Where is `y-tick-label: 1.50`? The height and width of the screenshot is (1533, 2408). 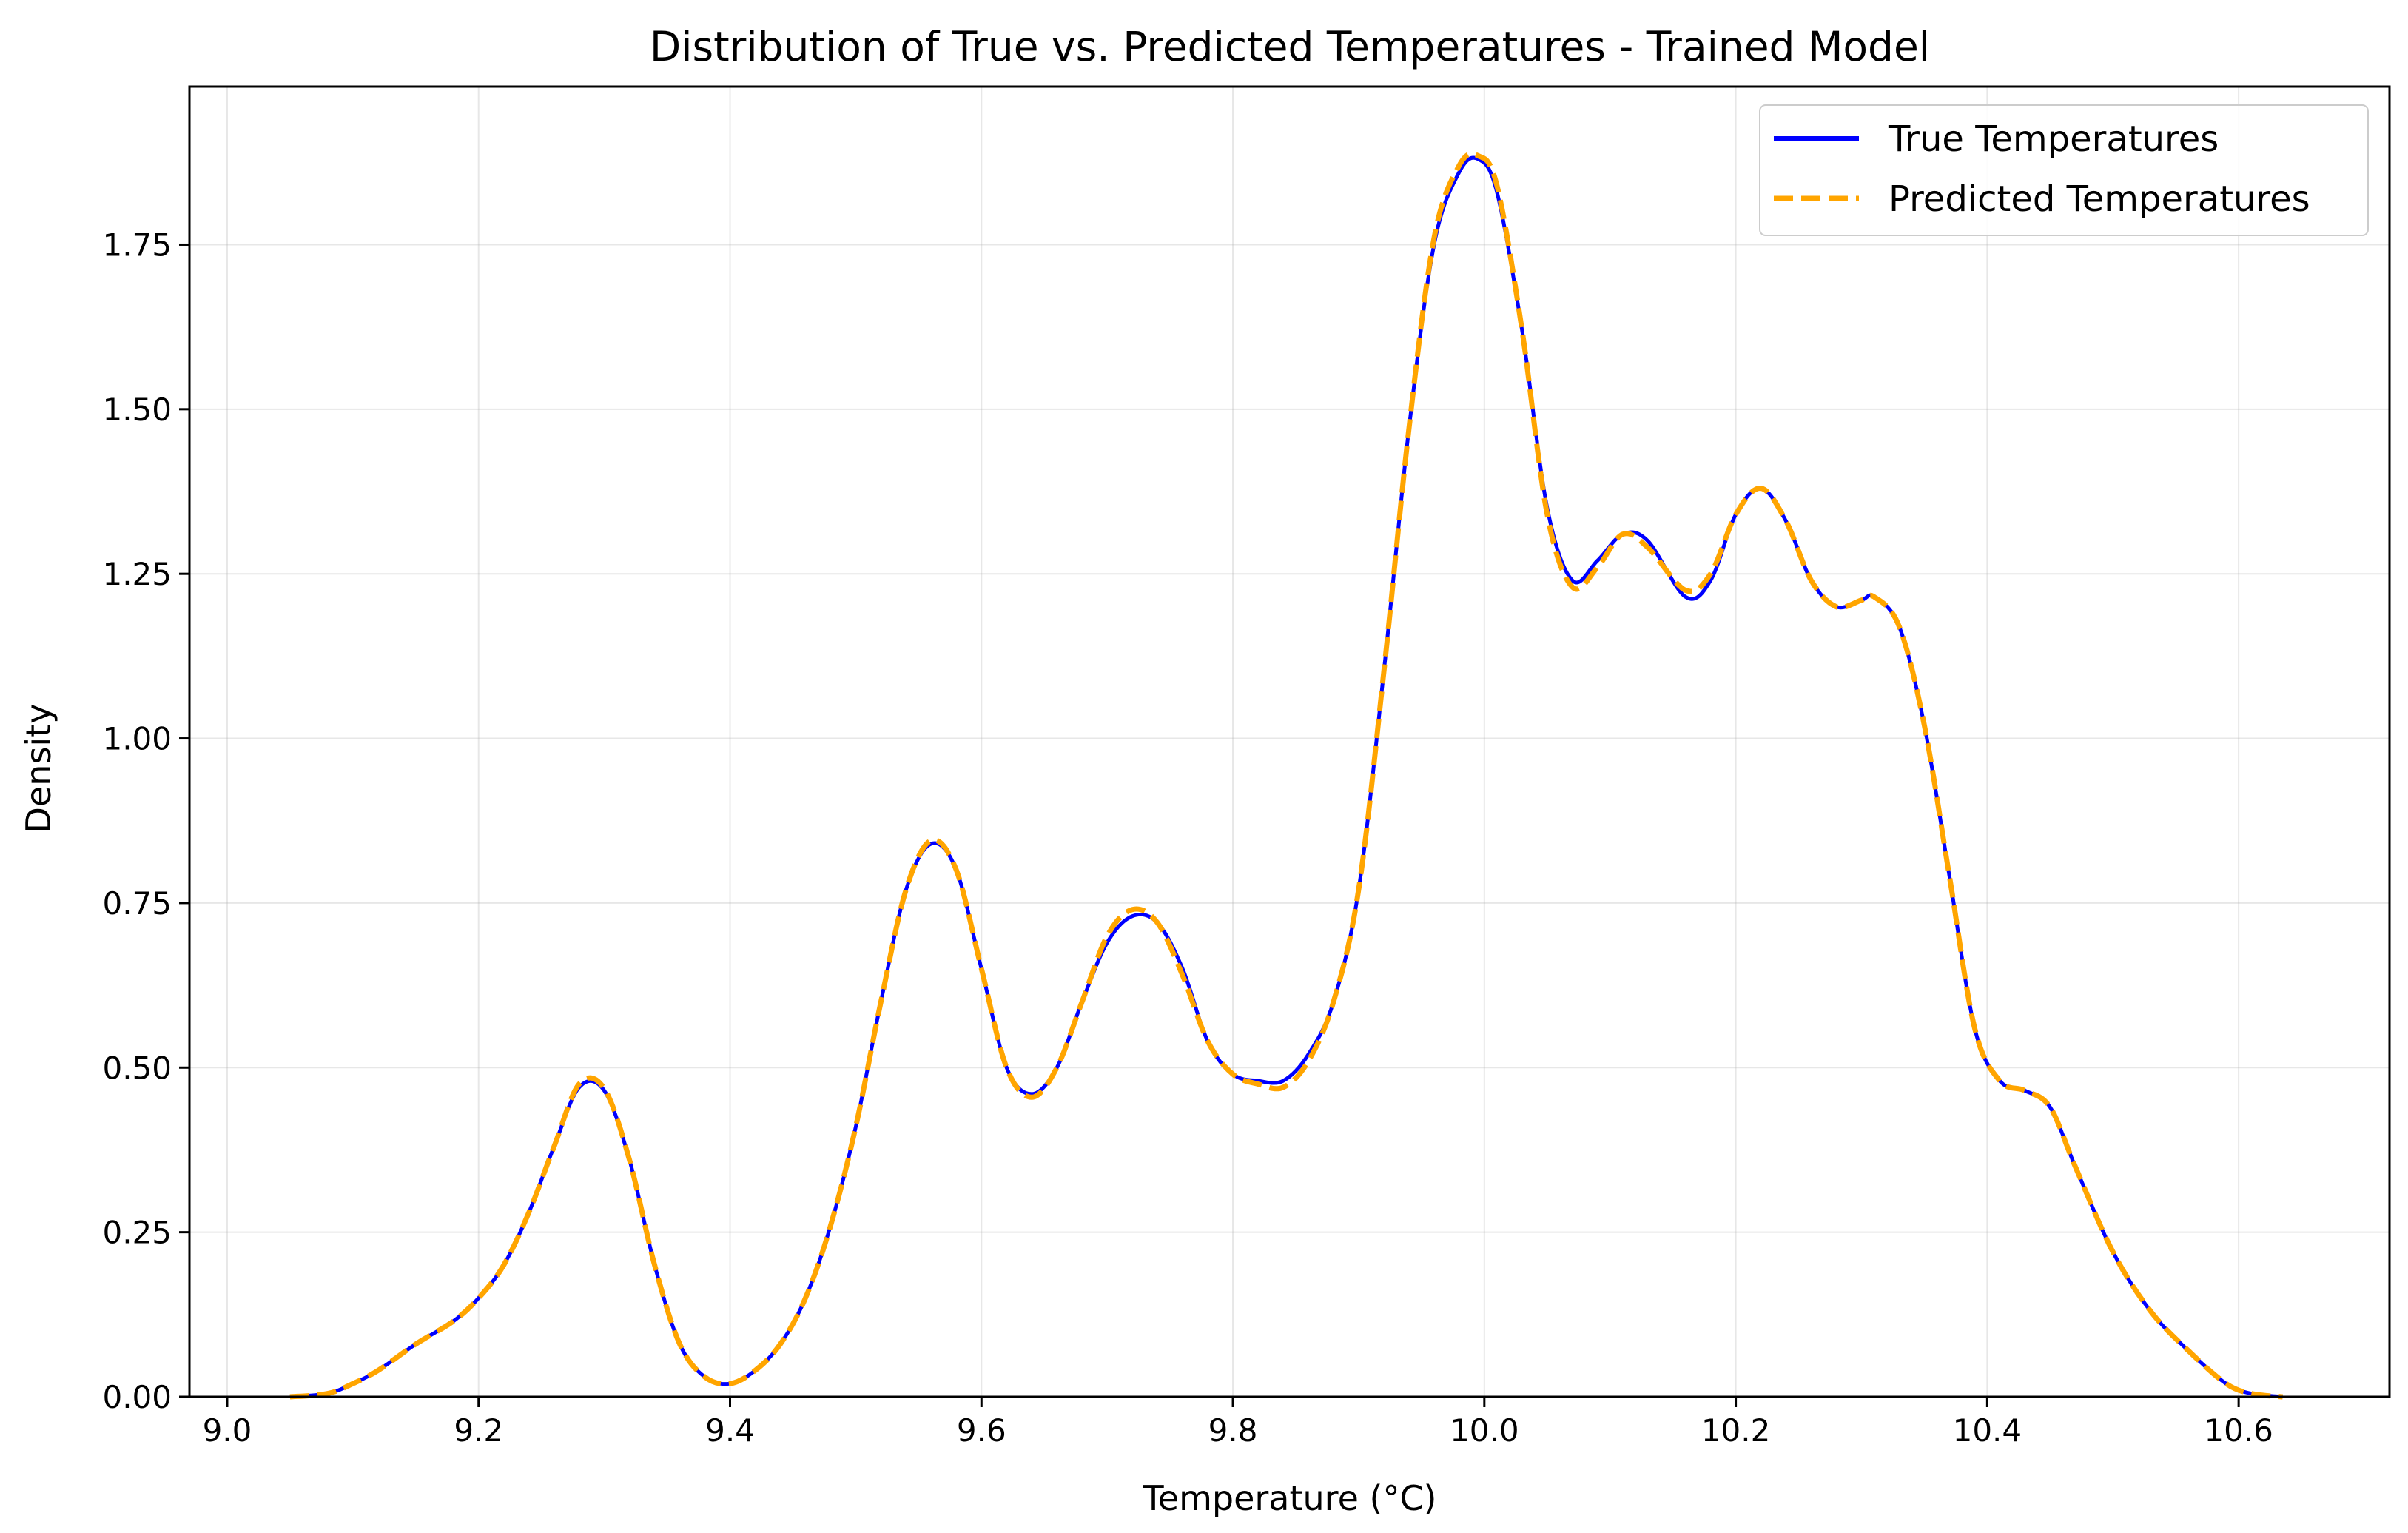
y-tick-label: 1.50 is located at coordinates (137, 410).